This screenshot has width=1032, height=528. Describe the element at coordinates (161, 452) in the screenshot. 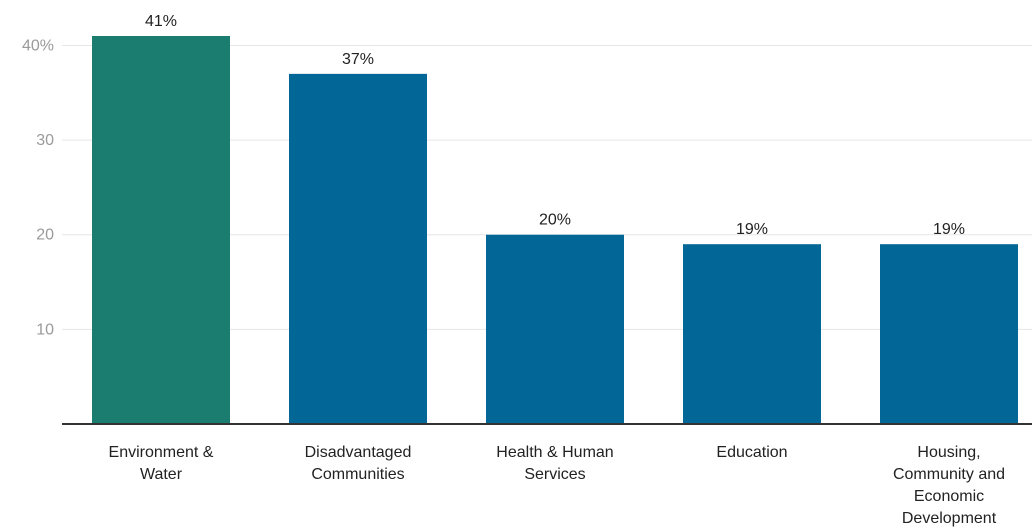

I see `x-tick-label-line: Environment &` at that location.